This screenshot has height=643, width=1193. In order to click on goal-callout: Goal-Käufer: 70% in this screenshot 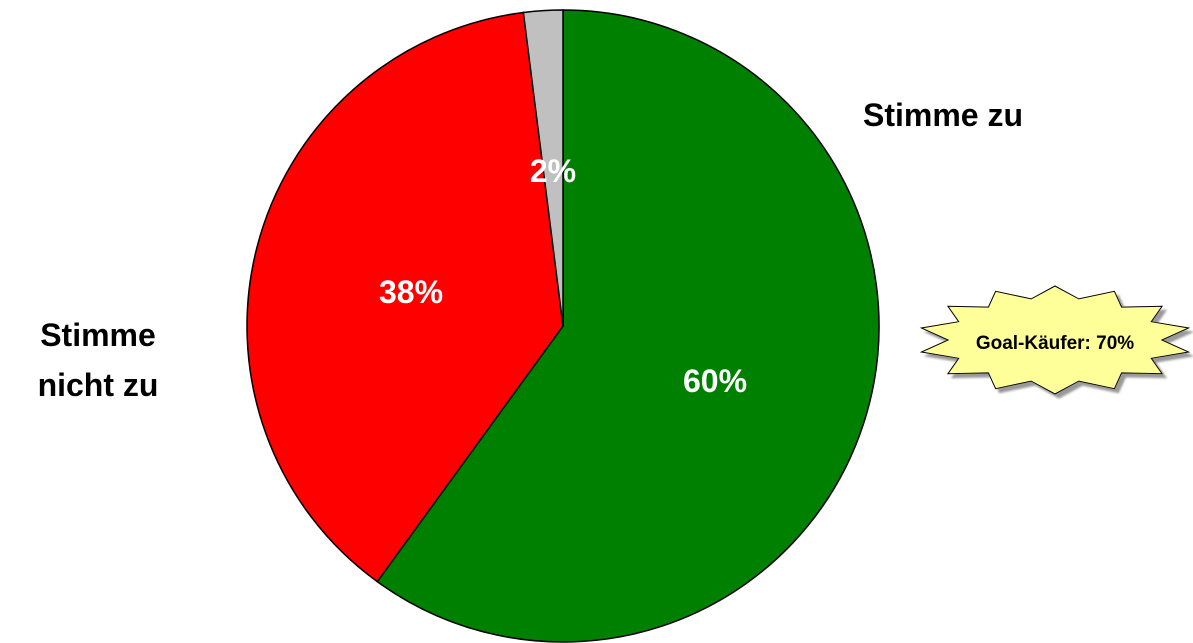, I will do `click(1055, 340)`.